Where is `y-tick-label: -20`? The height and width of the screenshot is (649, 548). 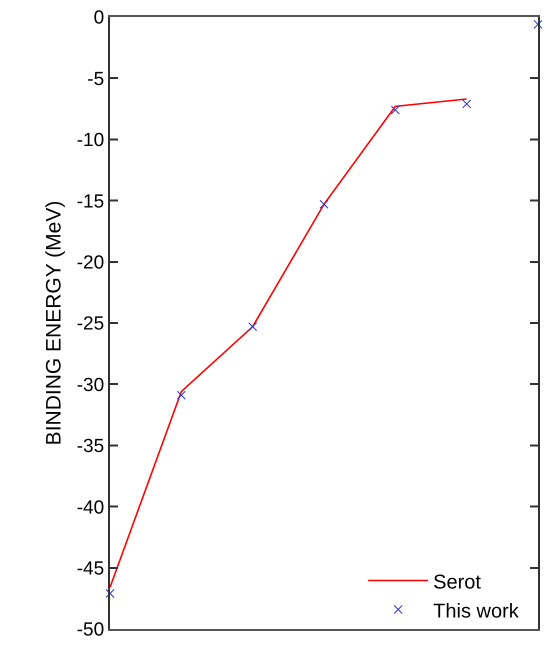 y-tick-label: -20 is located at coordinates (90, 263).